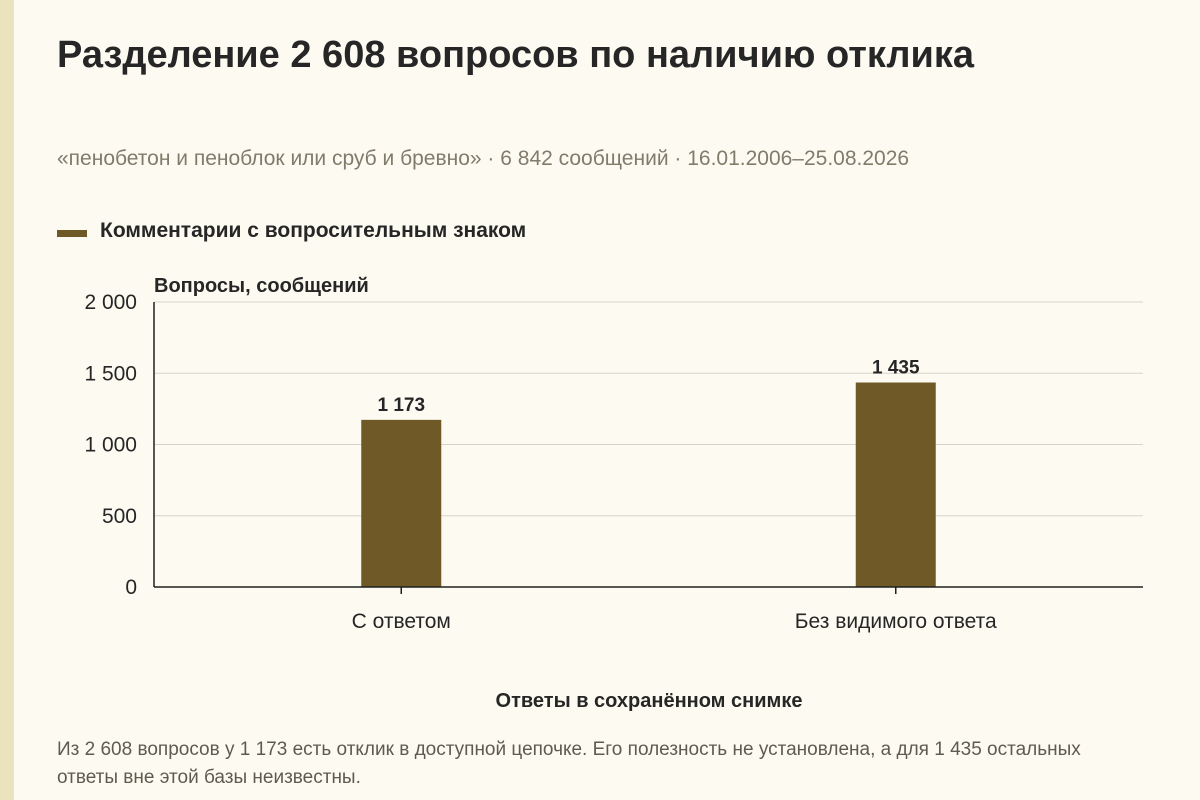 The image size is (1200, 800). Describe the element at coordinates (674, 621) in the screenshot. I see `x-axis-categories: С ответом Без видимого ответа` at that location.